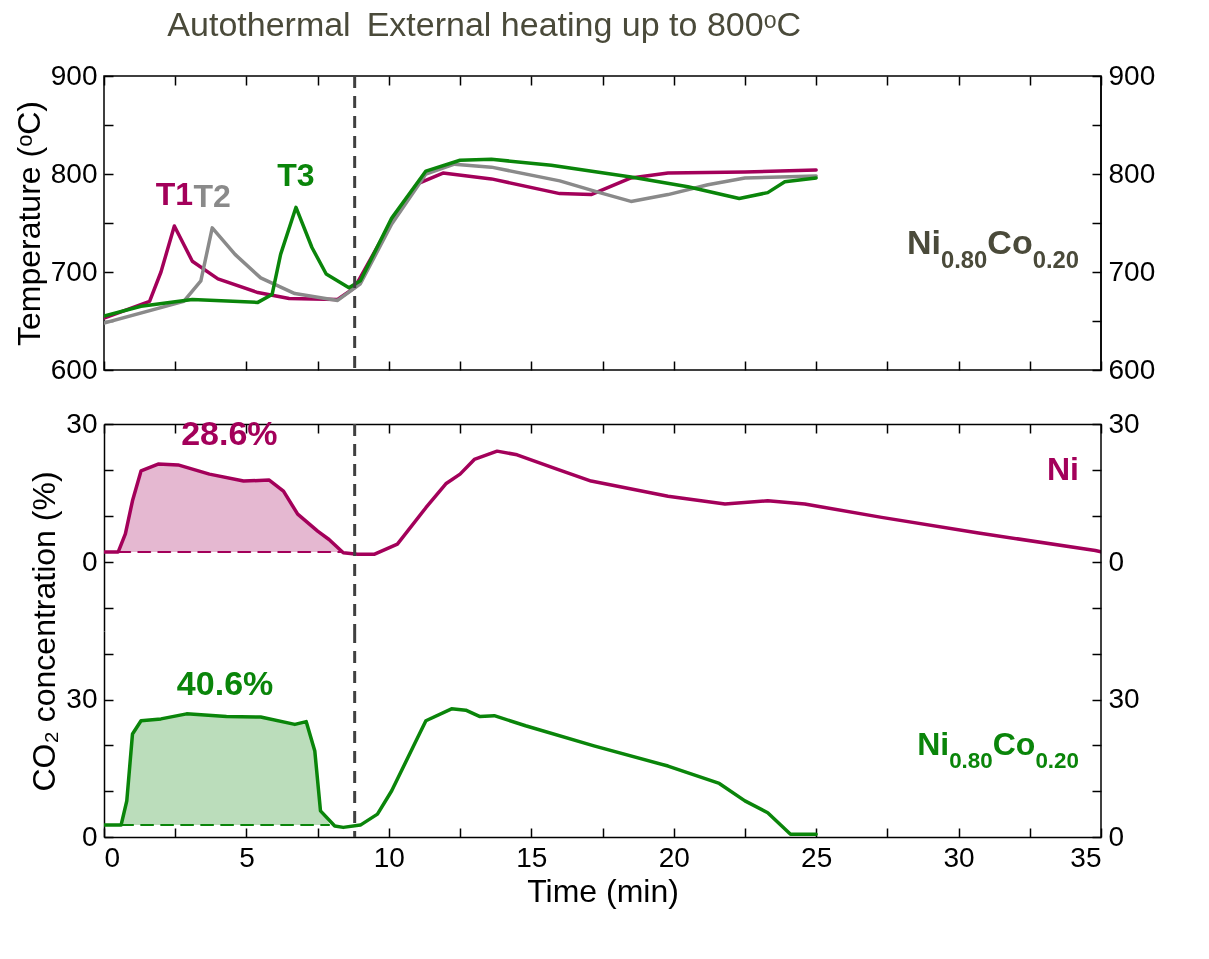 The image size is (1209, 959). I want to click on y2-tick-label: 800, so click(1132, 173).